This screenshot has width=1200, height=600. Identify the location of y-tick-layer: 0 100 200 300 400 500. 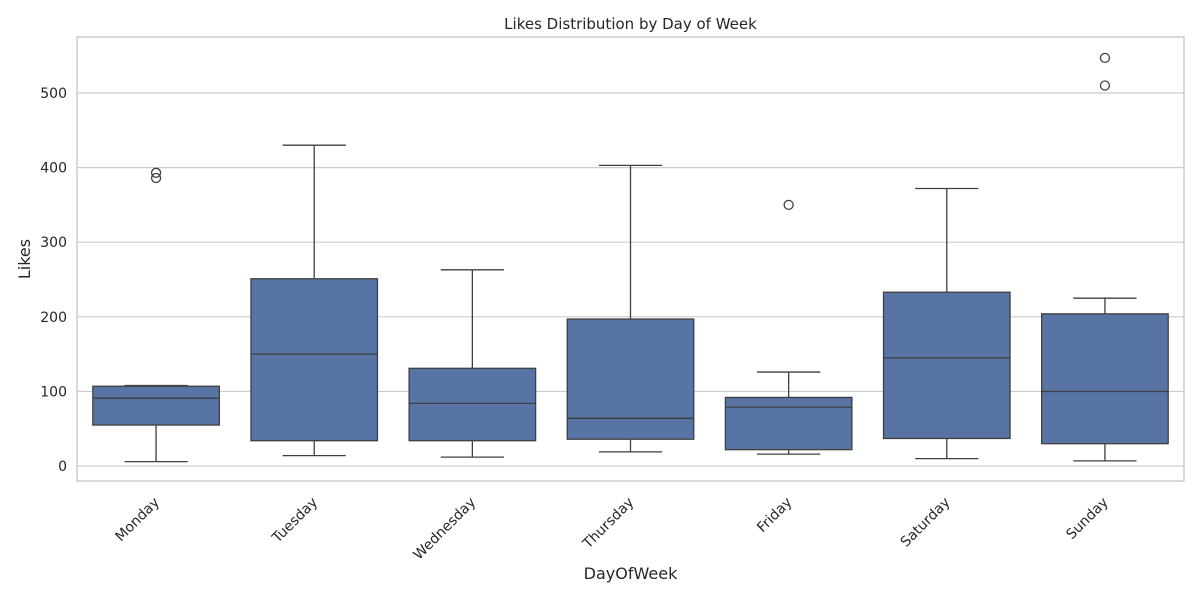
(53, 280).